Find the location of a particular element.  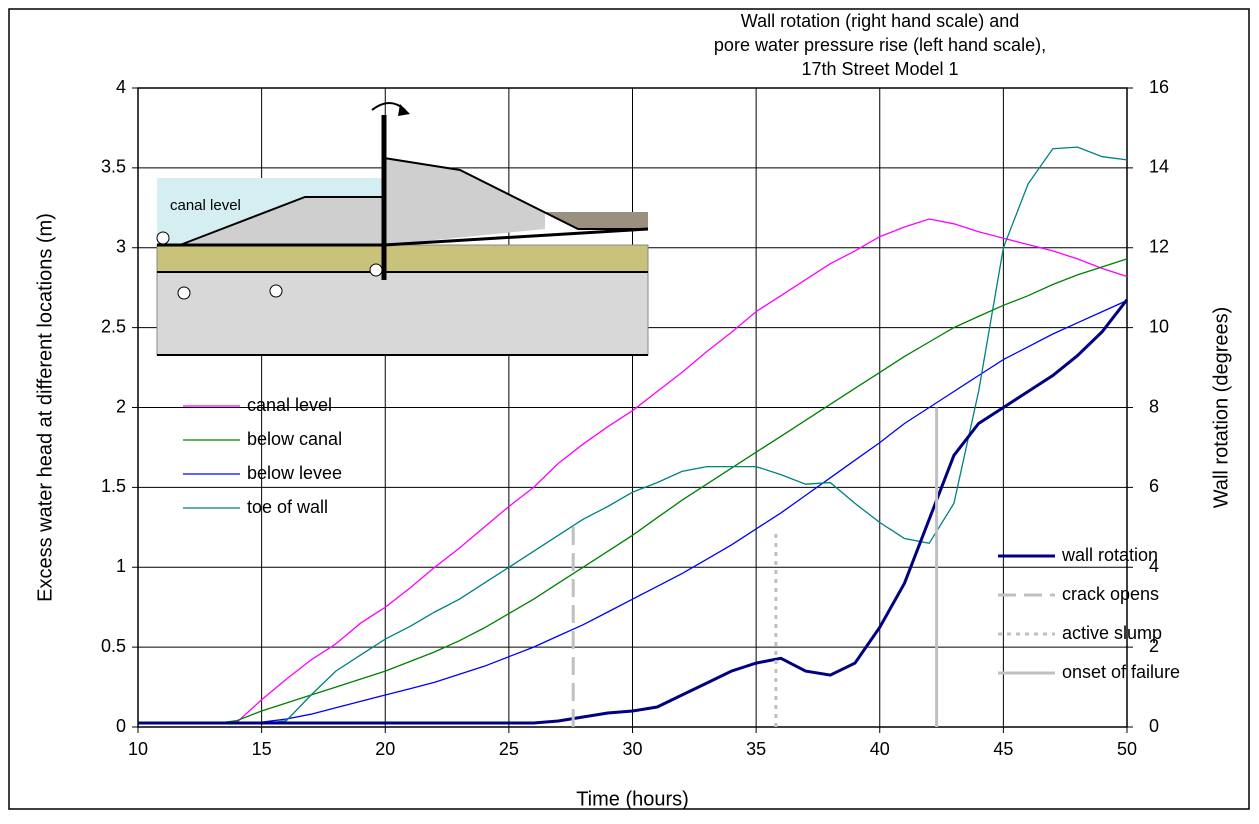

y2-tick-label: 0 is located at coordinates (1154, 726).